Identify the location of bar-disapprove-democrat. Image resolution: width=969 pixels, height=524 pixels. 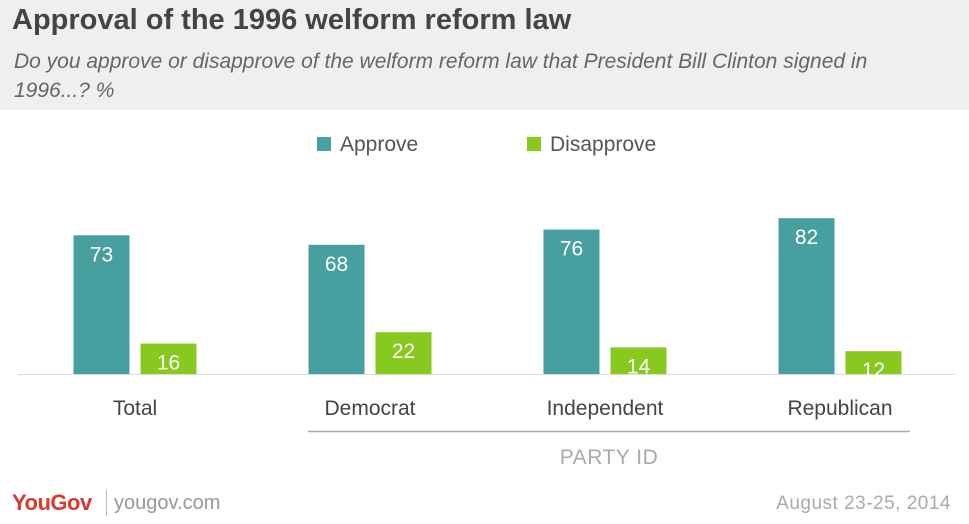
(403, 353).